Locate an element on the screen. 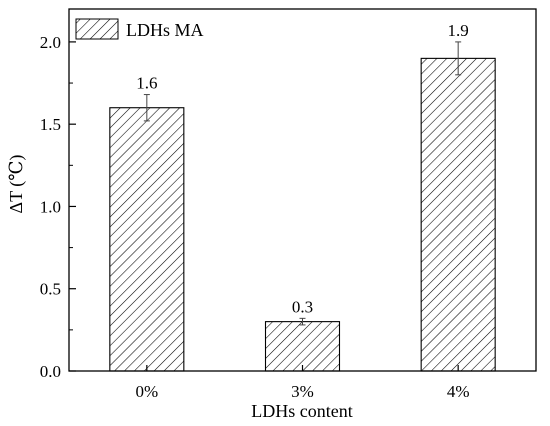 This screenshot has height=426, width=550. x-tick-label-1: 0% is located at coordinates (146, 391).